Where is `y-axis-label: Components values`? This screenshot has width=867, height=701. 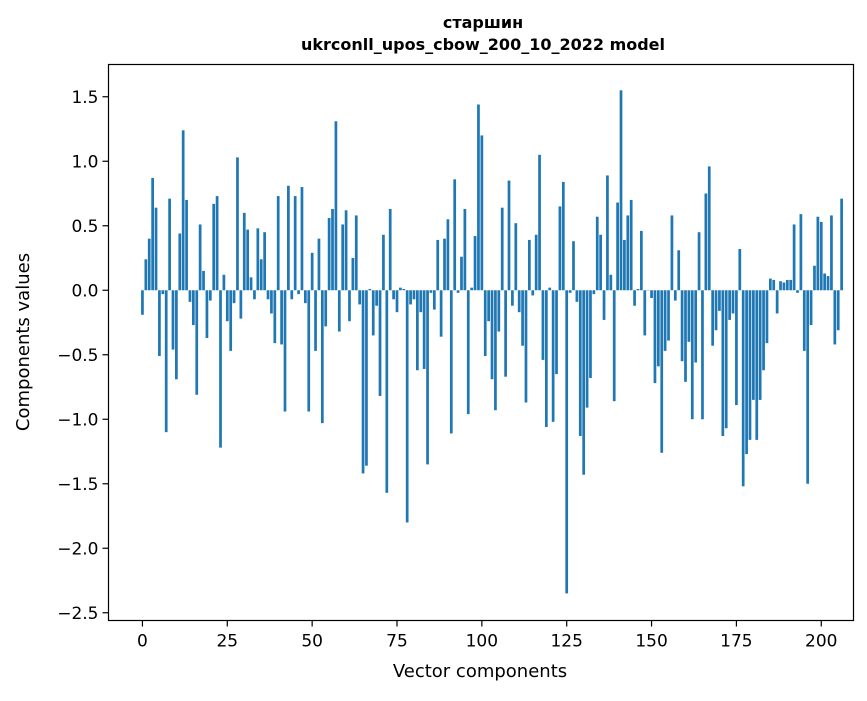
y-axis-label: Components values is located at coordinates (23, 342).